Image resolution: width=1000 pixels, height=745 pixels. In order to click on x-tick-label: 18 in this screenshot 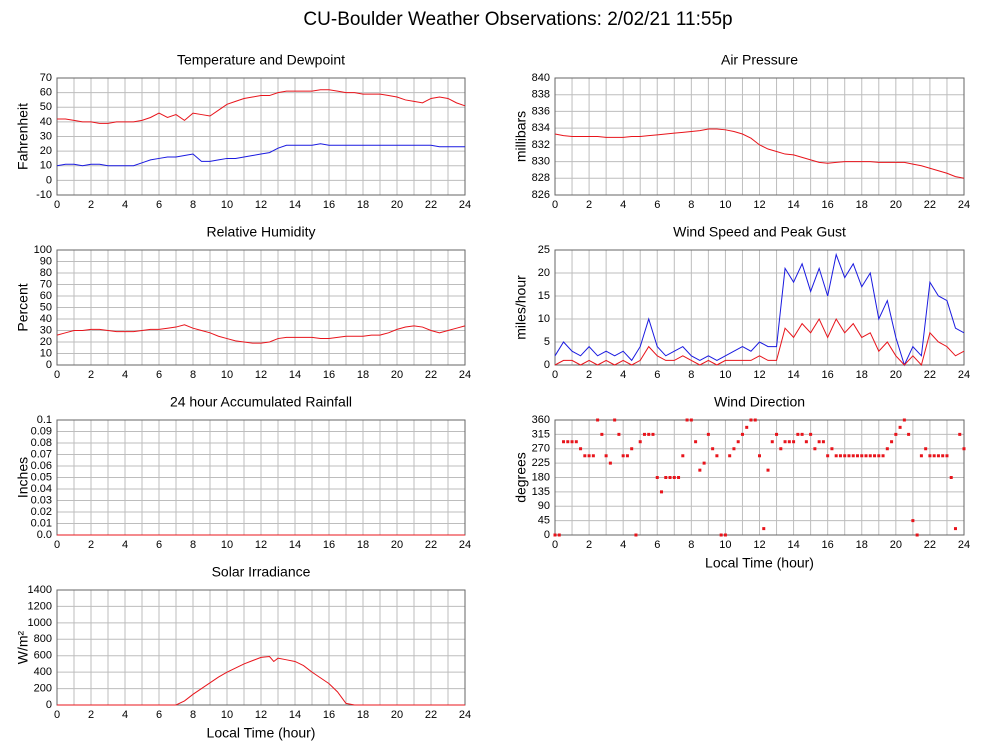, I will do `click(862, 205)`.